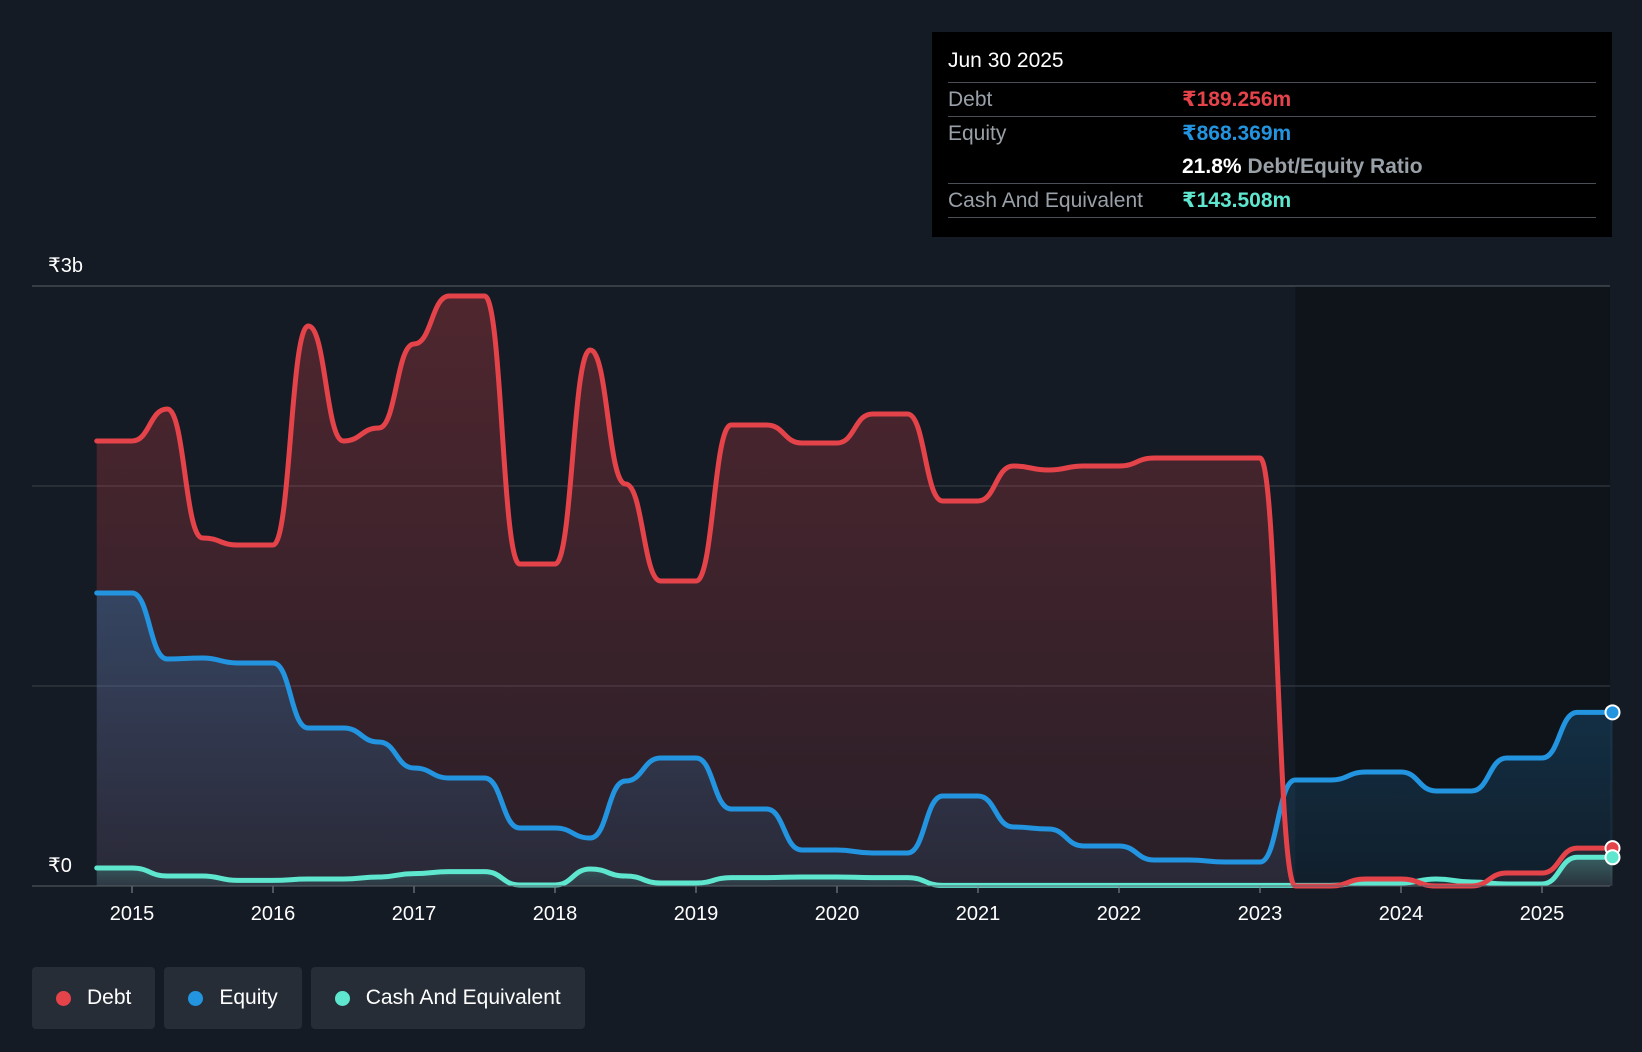 This screenshot has height=1052, width=1642. I want to click on tooltip-row-equity: Equity ₹868.369m, so click(1272, 133).